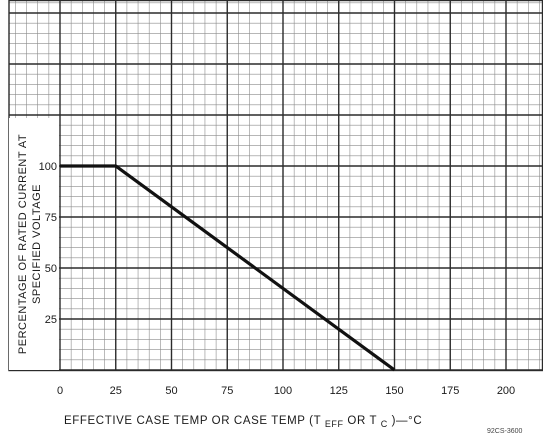 This screenshot has width=543, height=442. What do you see at coordinates (116, 391) in the screenshot?
I see `x-tick-label: 25` at bounding box center [116, 391].